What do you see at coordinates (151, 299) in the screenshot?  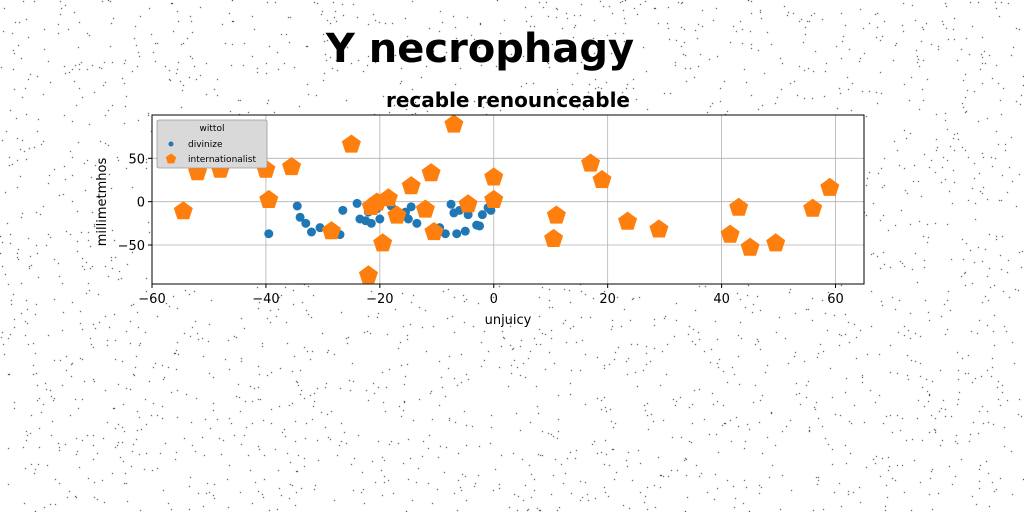 I see `x-tick-label: −60` at bounding box center [151, 299].